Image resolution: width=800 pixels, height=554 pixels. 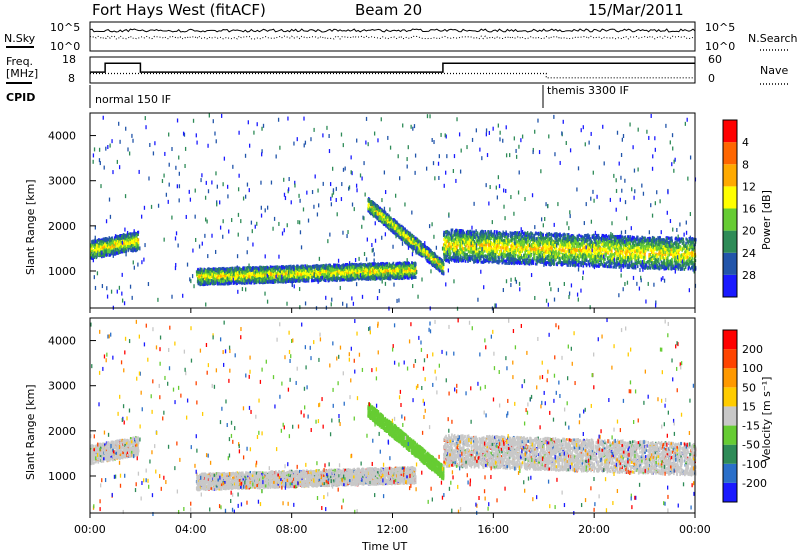 What do you see at coordinates (22, 73) in the screenshot?
I see `freq-label-bottom: [MHz]` at bounding box center [22, 73].